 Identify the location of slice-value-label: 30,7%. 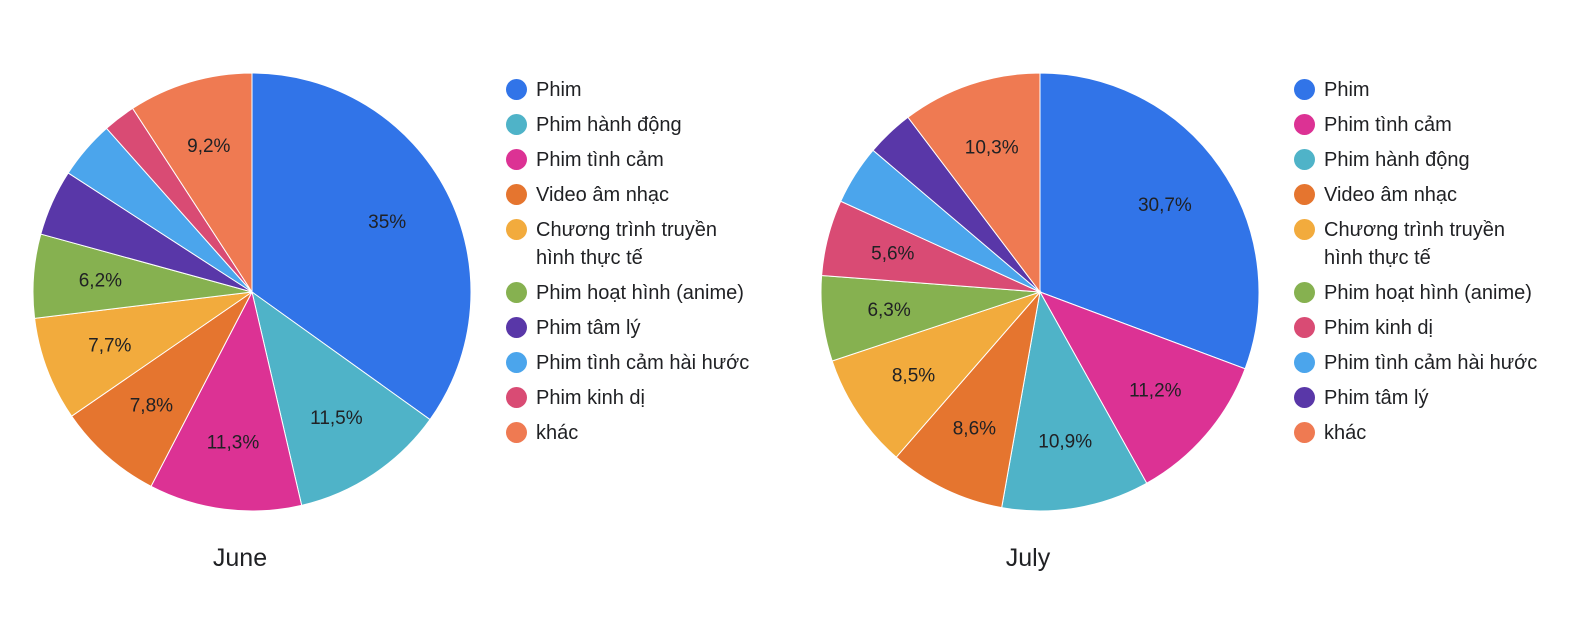
(1165, 205).